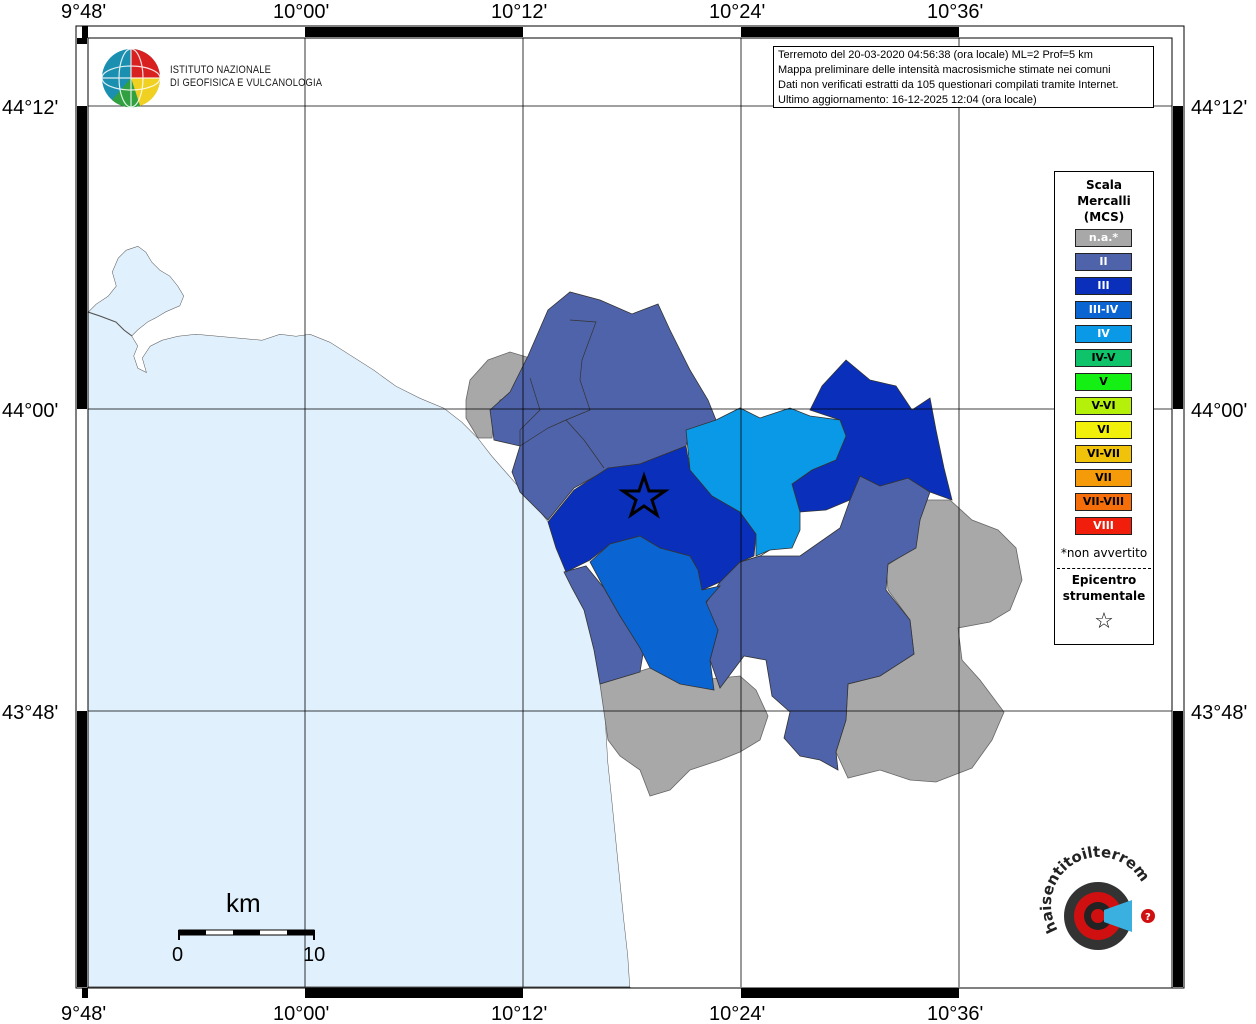  Describe the element at coordinates (519, 12) in the screenshot. I see `top-tick-label: 10°12'` at that location.